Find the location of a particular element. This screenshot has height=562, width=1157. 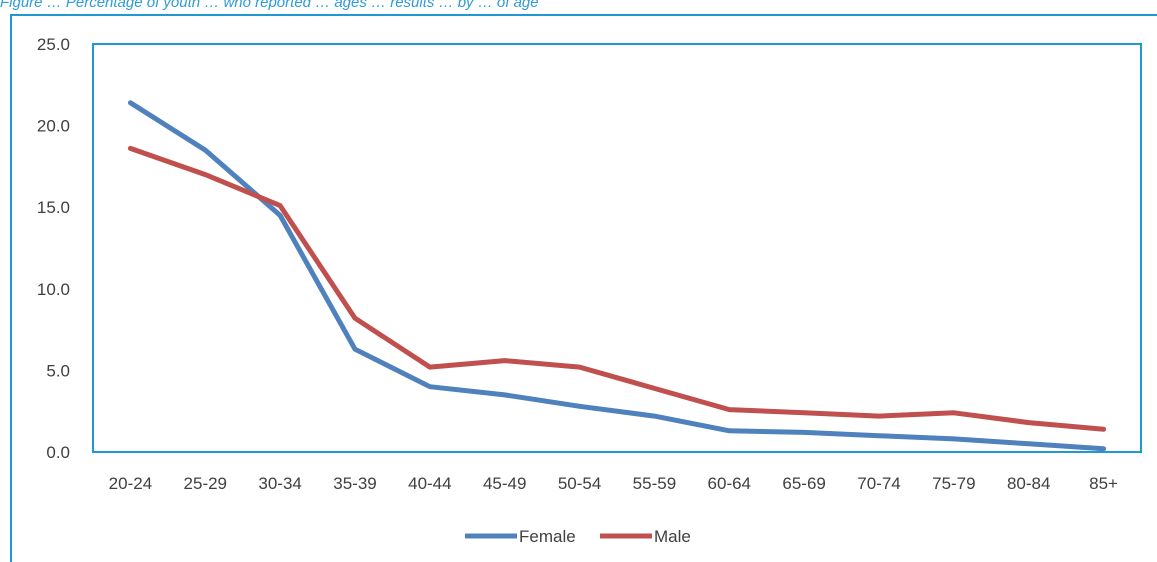

x-tick-label: 75-79 is located at coordinates (953, 483).